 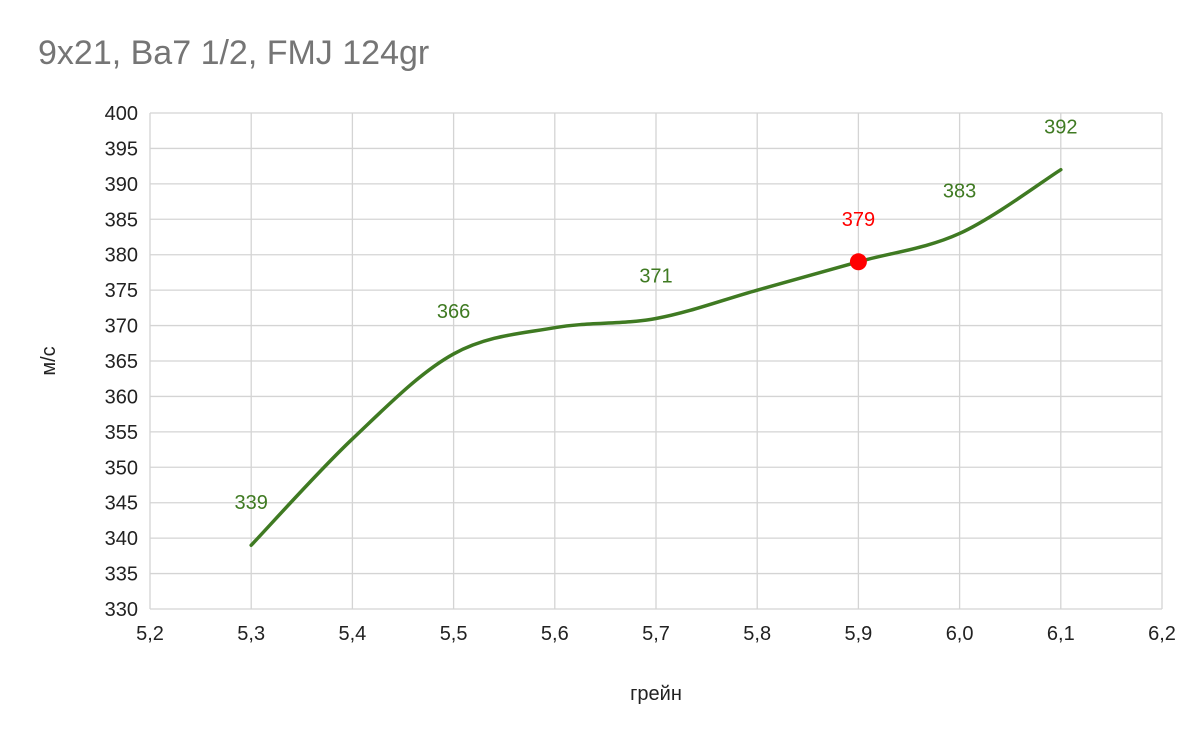 What do you see at coordinates (656, 694) in the screenshot?
I see `x-axis-label: грейн` at bounding box center [656, 694].